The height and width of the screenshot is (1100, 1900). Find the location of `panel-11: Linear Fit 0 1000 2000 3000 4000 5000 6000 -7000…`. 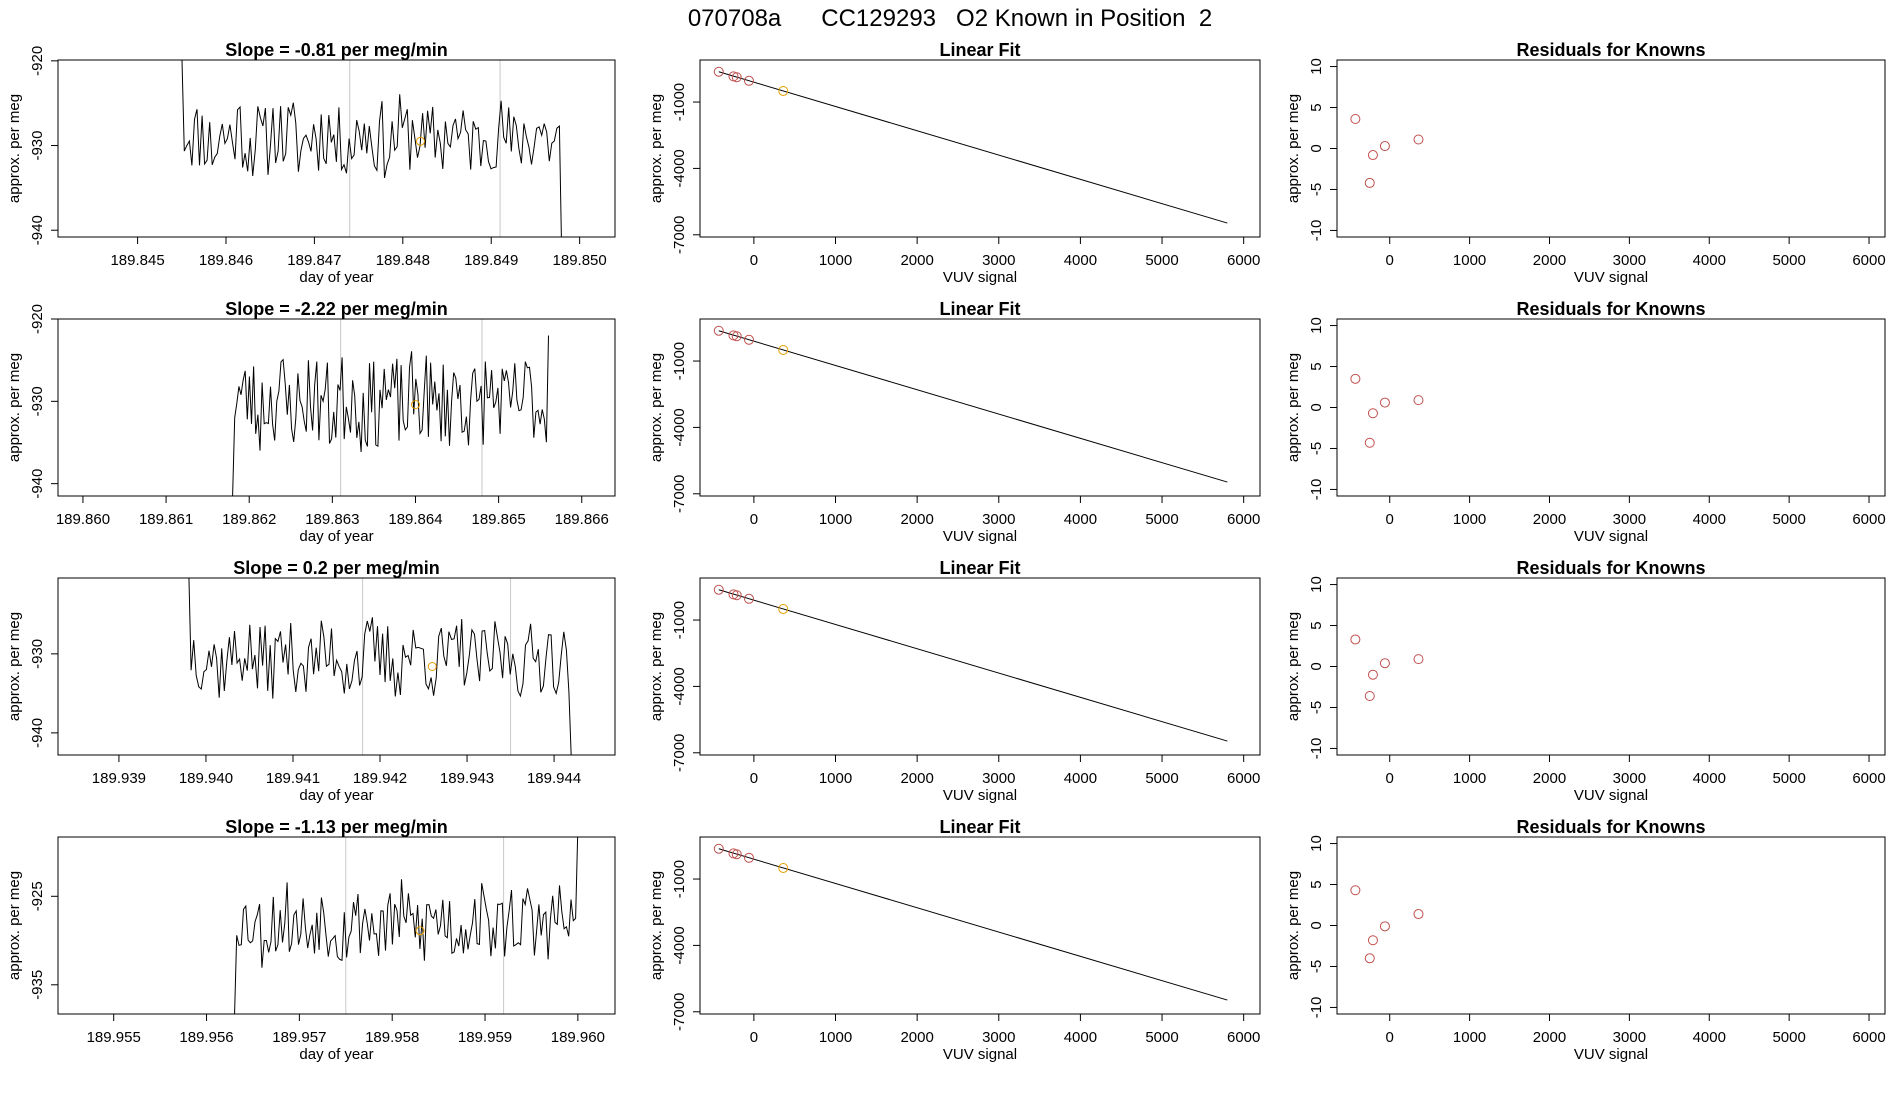

panel-11: Linear Fit 0 1000 2000 3000 4000 5000 6000 -7000… is located at coordinates (954, 940).